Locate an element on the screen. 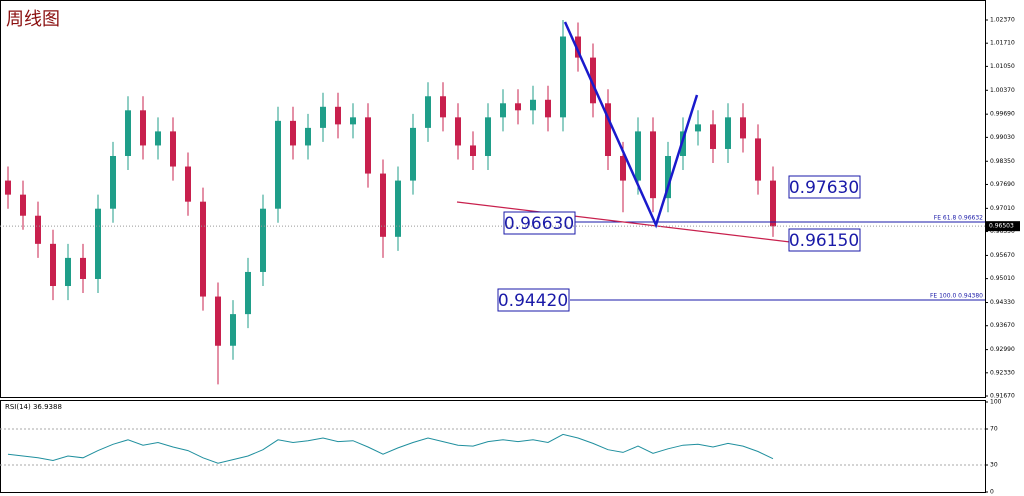 The width and height of the screenshot is (1024, 496). rsi-line is located at coordinates (390, 448).